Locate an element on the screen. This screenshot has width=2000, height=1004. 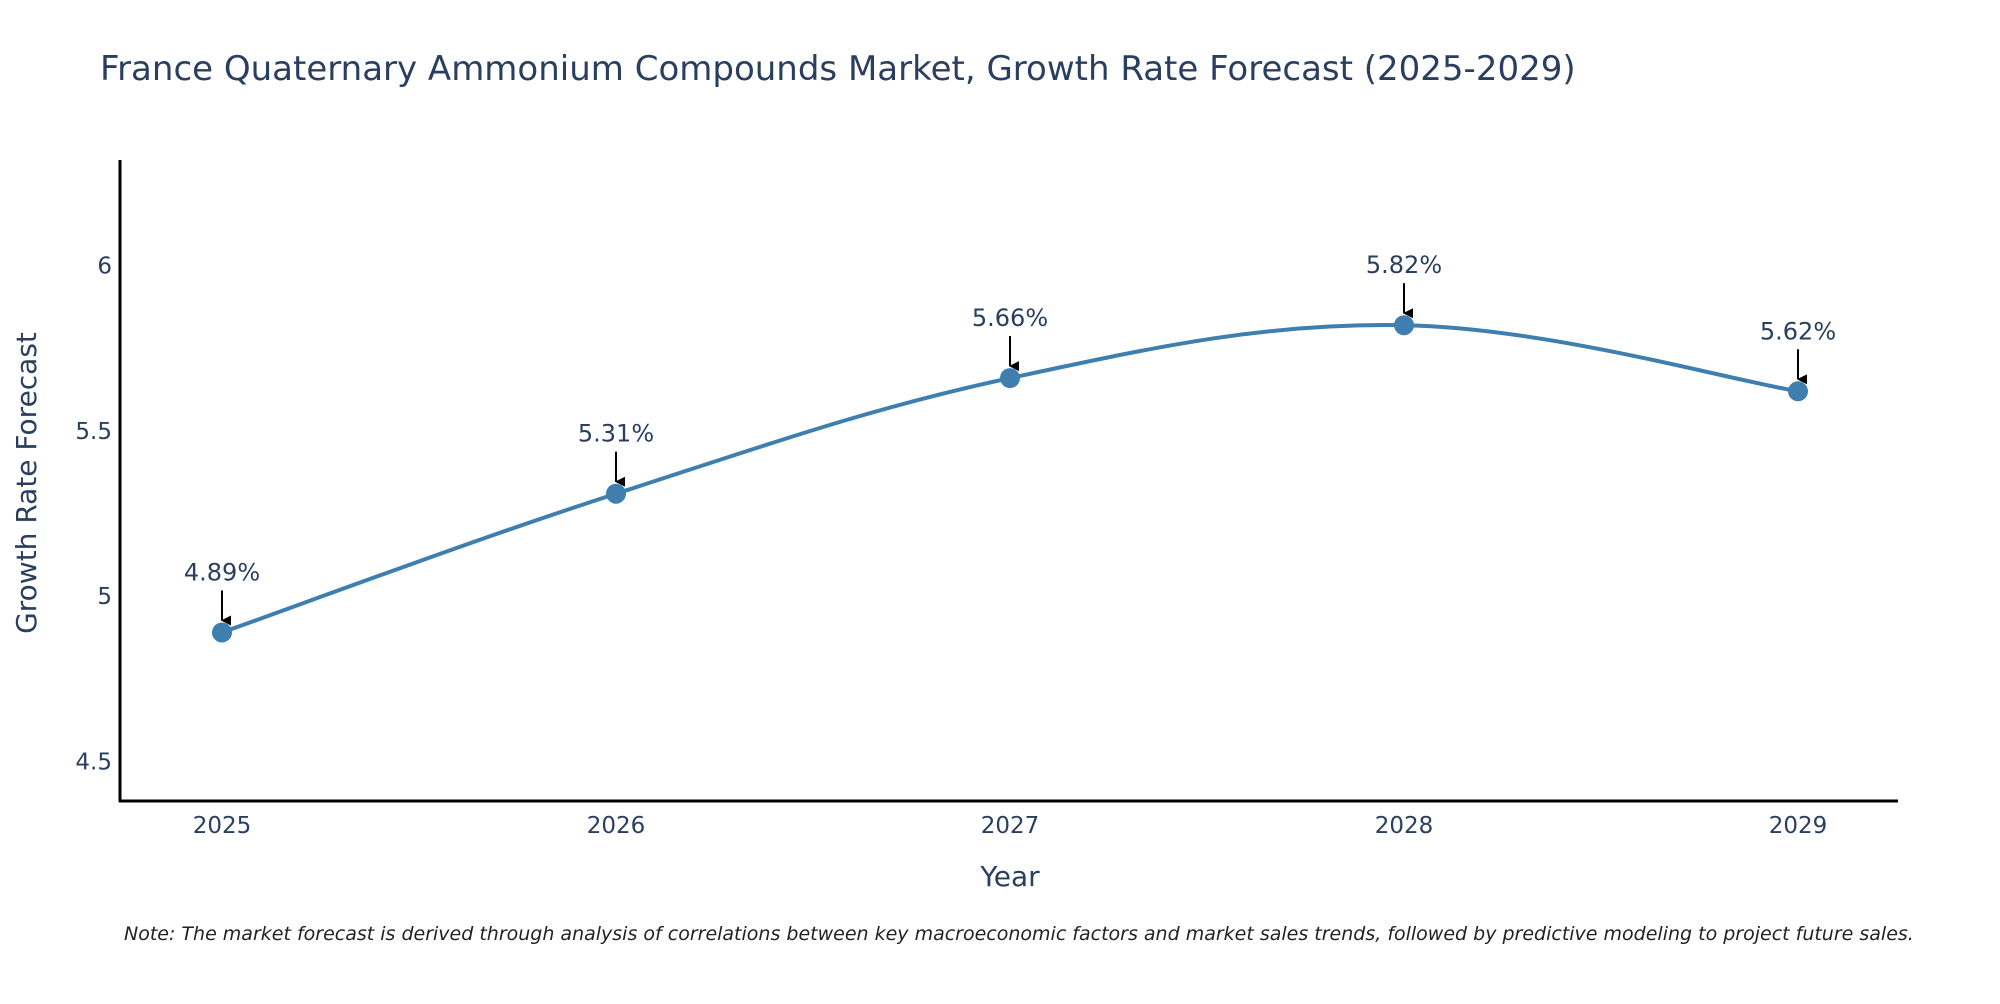
x-tick-label: 2026 is located at coordinates (616, 826).